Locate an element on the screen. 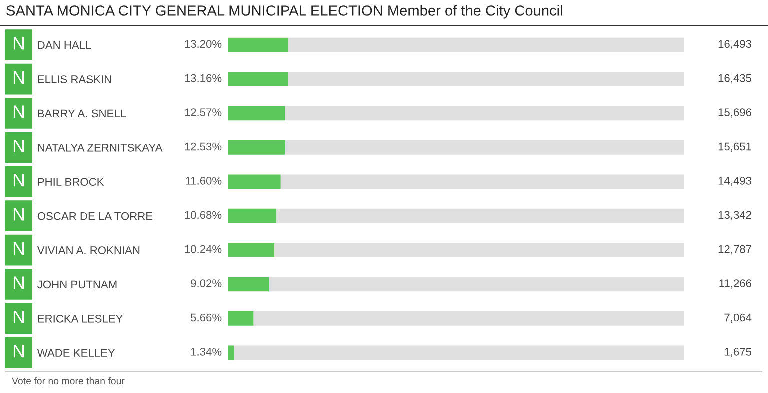 The image size is (768, 393). data-label: 11.60% is located at coordinates (204, 181).